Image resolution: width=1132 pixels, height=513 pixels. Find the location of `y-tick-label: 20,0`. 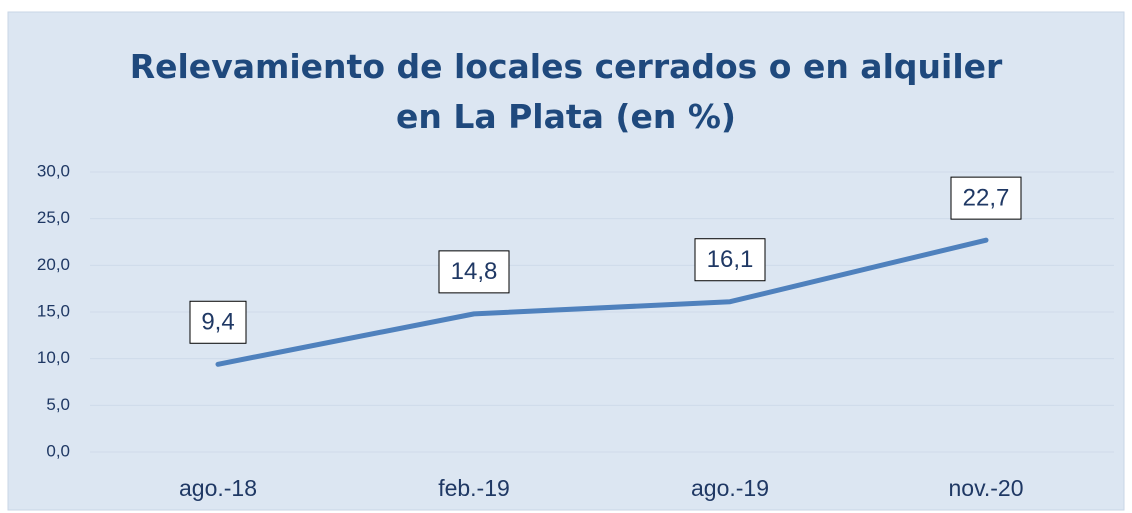

y-tick-label: 20,0 is located at coordinates (53, 264).